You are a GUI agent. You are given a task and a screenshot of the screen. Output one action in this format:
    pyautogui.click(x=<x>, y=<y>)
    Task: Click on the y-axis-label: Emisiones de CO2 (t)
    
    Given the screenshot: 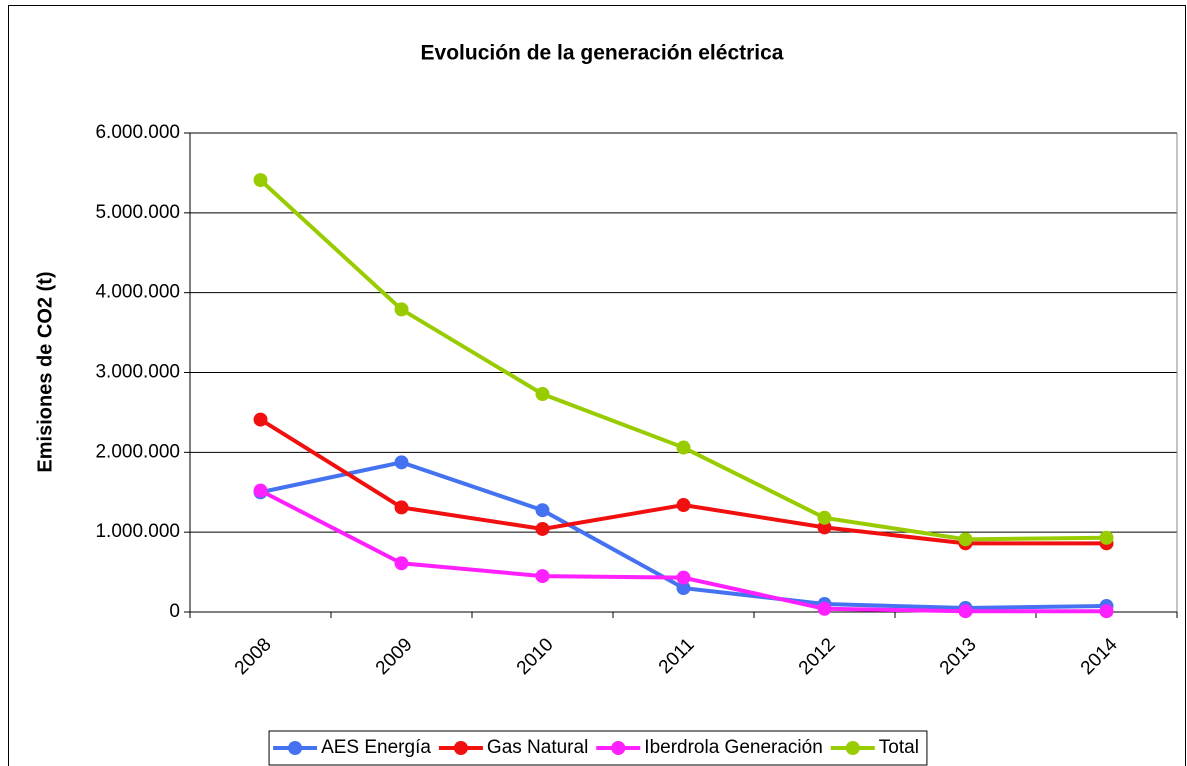 What is the action you would take?
    pyautogui.click(x=45, y=371)
    